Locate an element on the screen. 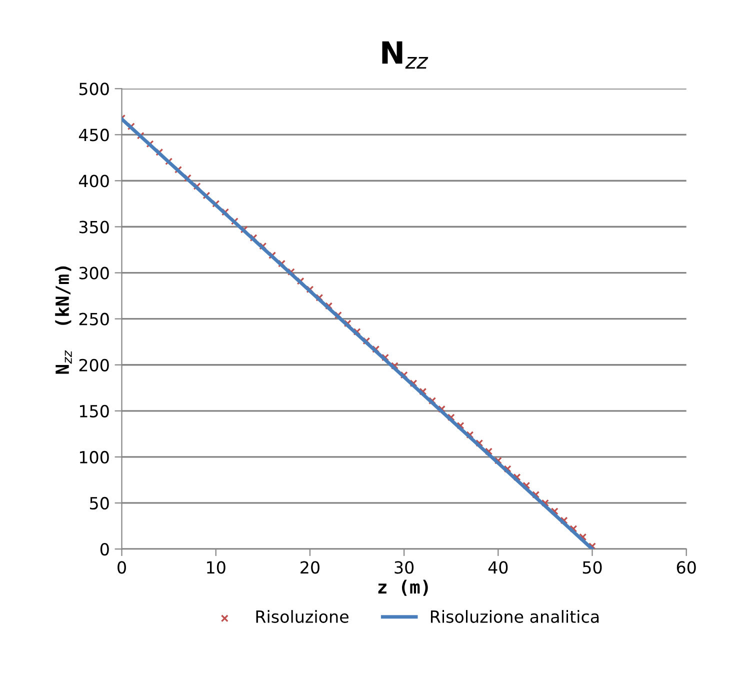 This screenshot has width=738, height=682. y-tick-label: 450 is located at coordinates (93, 135).